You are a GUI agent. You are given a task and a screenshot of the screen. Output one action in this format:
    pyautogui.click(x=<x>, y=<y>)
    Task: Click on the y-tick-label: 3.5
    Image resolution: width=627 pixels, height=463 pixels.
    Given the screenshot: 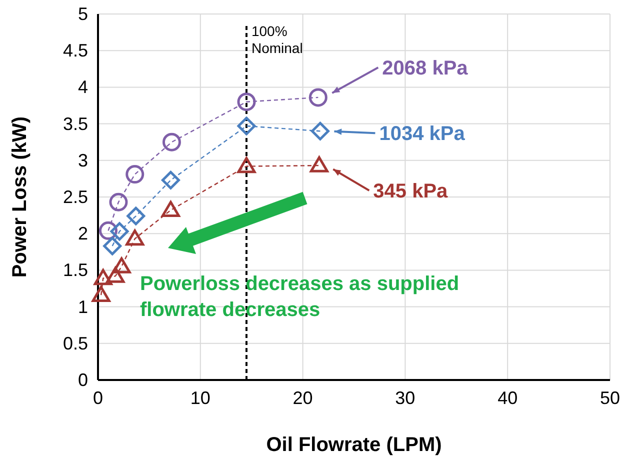 What is the action you would take?
    pyautogui.click(x=75, y=124)
    